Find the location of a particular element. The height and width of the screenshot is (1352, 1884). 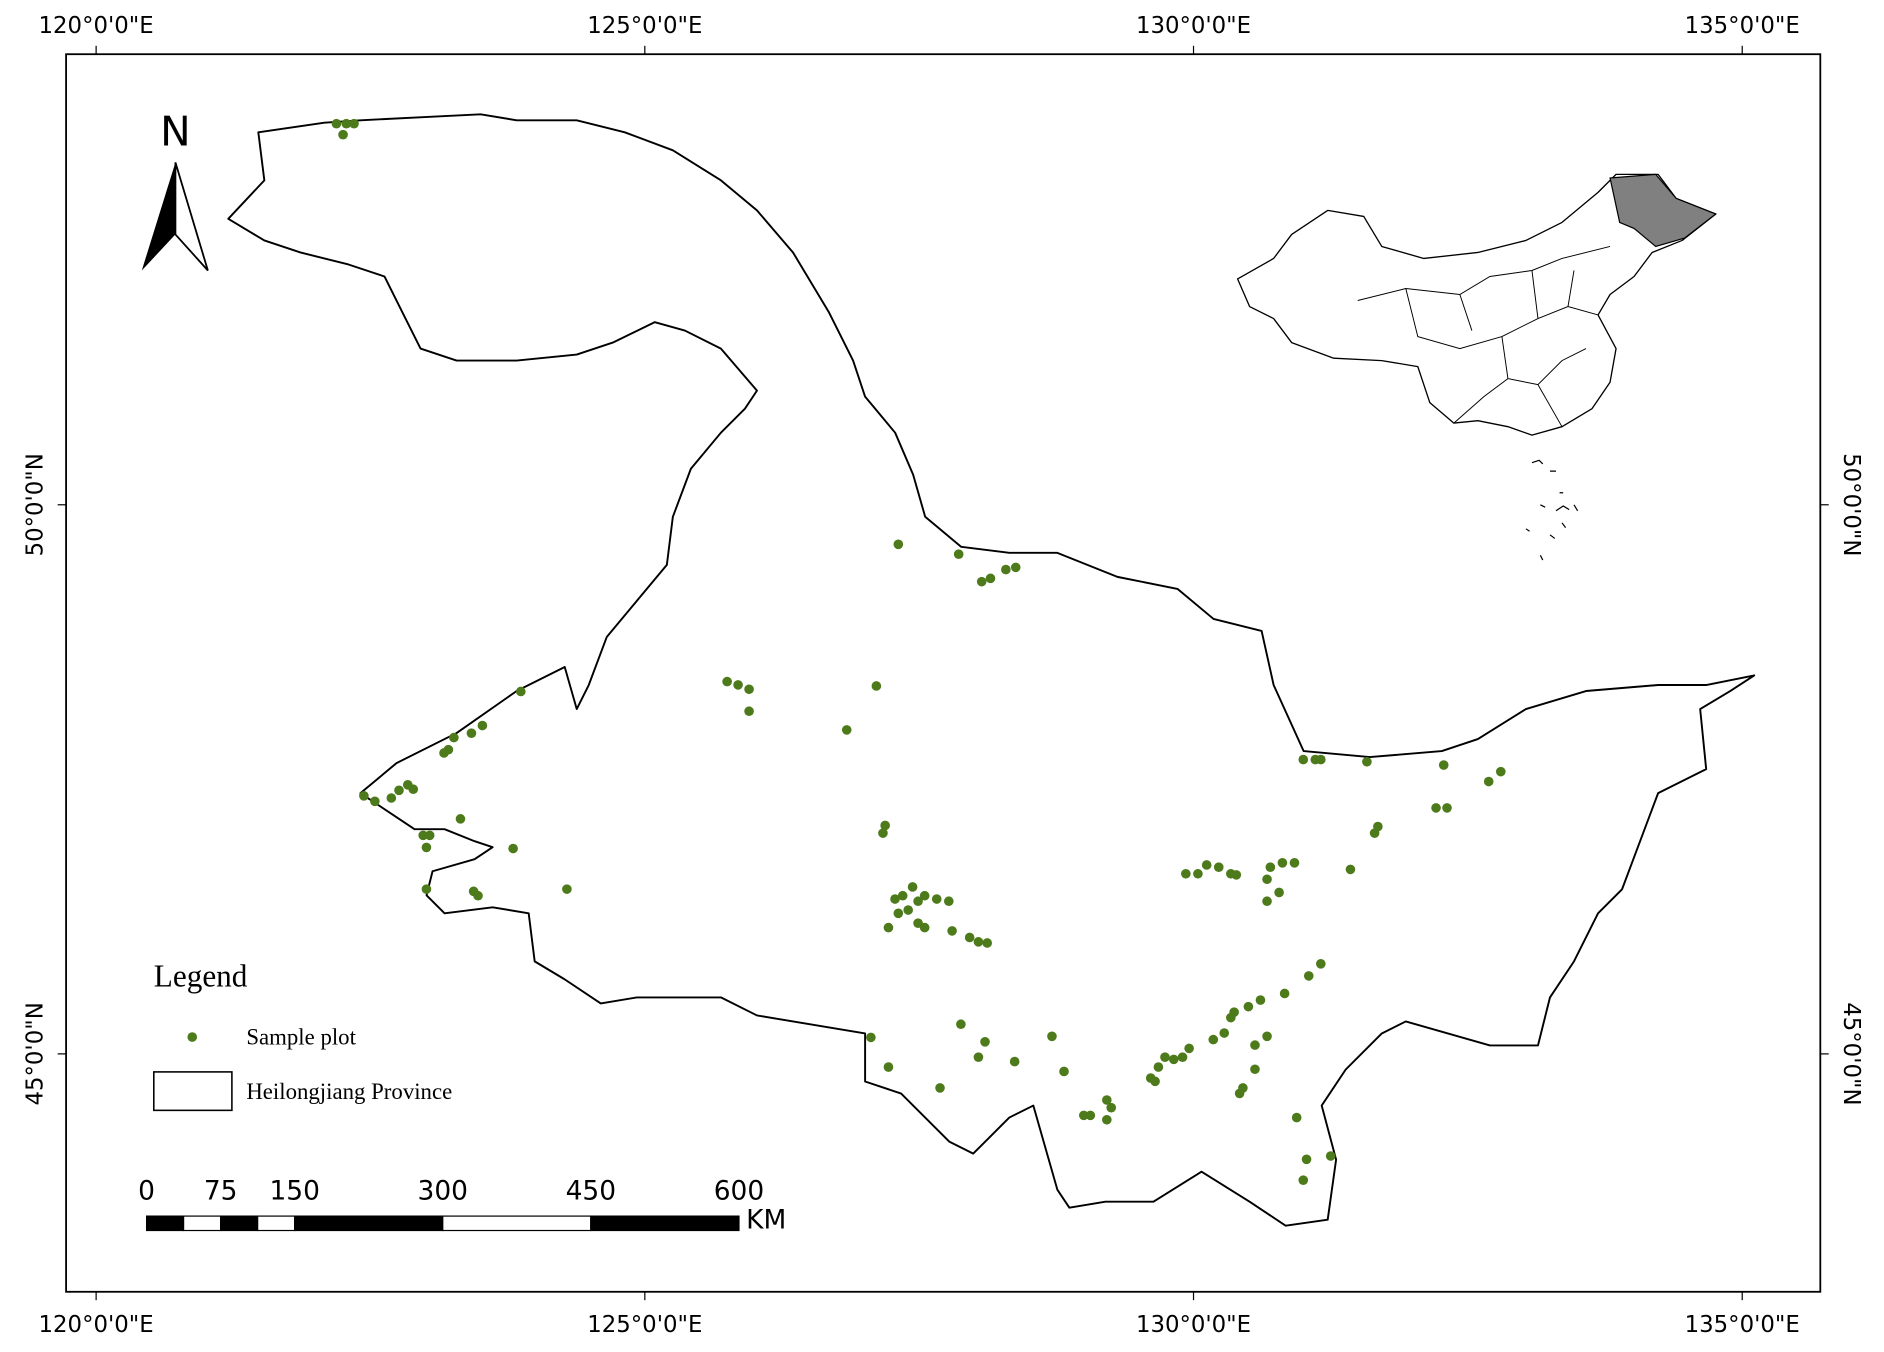

scale-label: 150 is located at coordinates (294, 1191).